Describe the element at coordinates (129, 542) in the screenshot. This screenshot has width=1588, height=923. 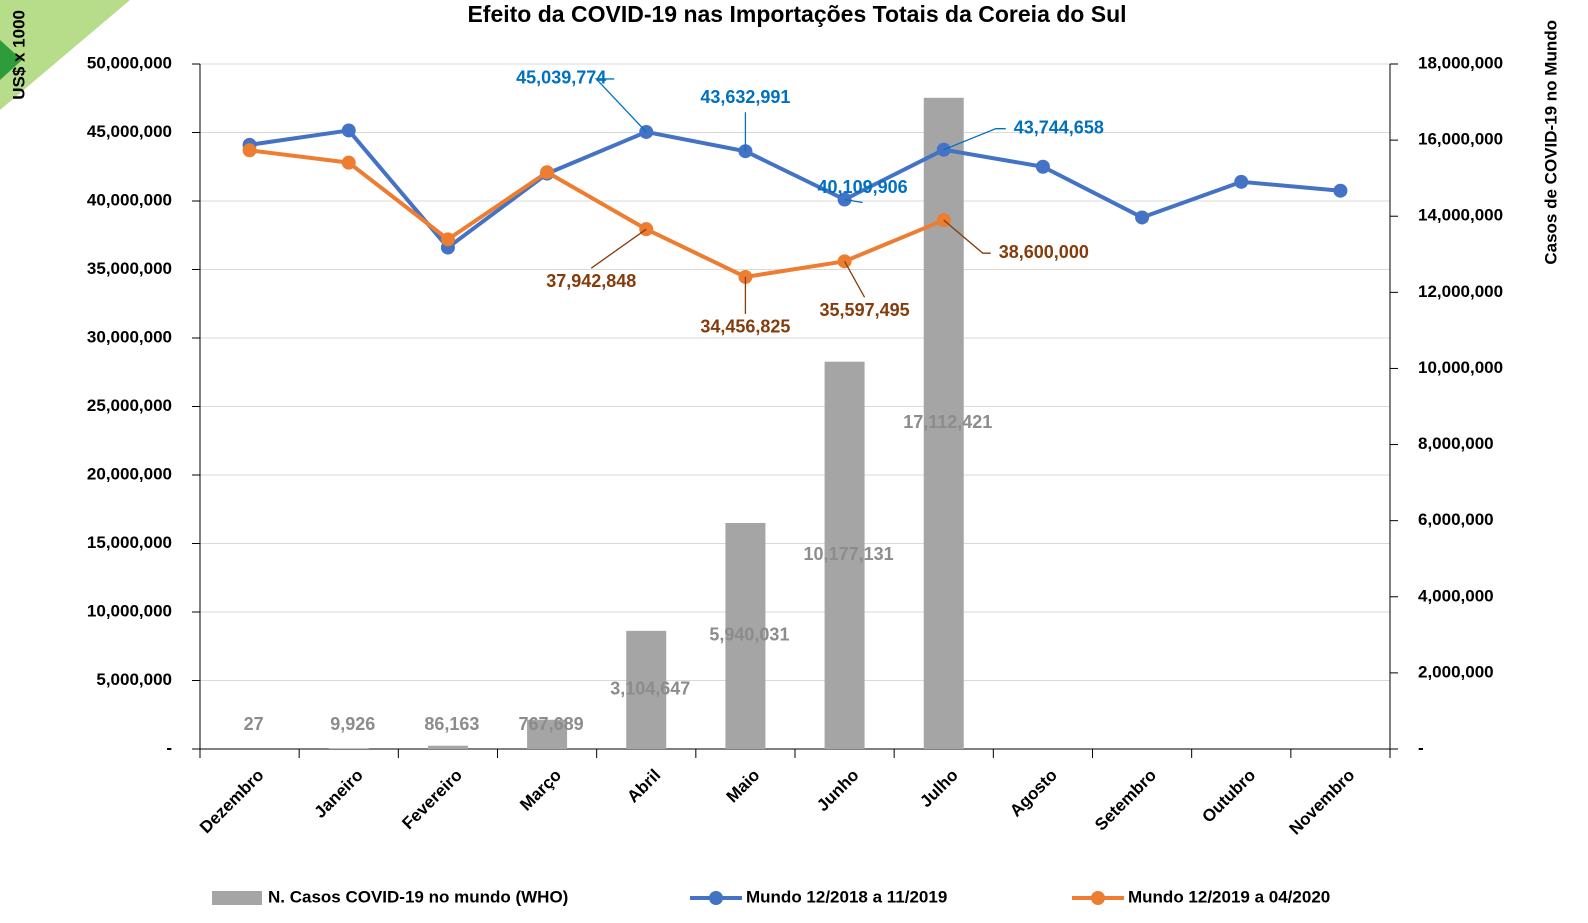
I see `y-tick-label: 15,000,000` at that location.